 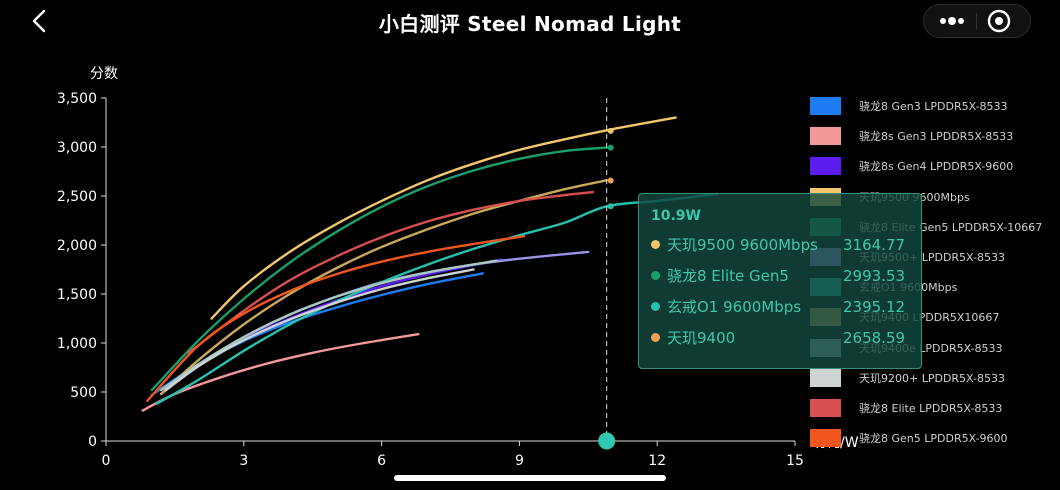 What do you see at coordinates (607, 441) in the screenshot?
I see `cursor-handle` at bounding box center [607, 441].